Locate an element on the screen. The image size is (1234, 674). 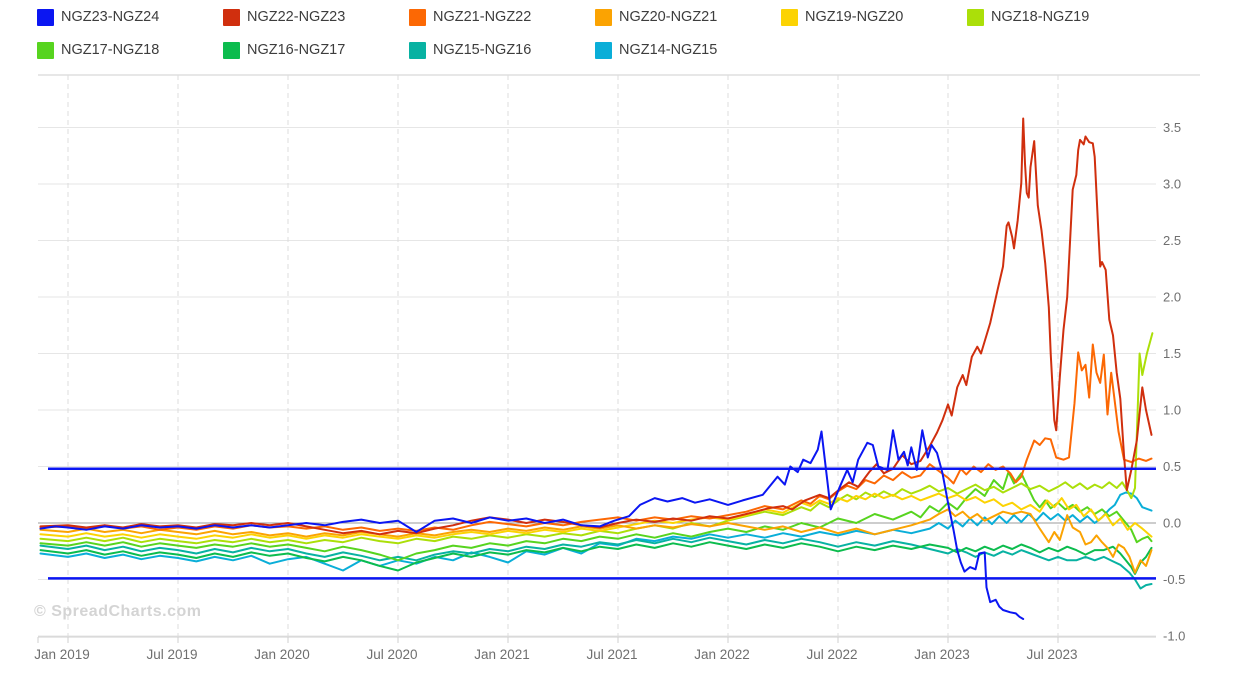
legend-item-ngz15-ngz16: NGZ15-NGZ16 is located at coordinates (502, 58).